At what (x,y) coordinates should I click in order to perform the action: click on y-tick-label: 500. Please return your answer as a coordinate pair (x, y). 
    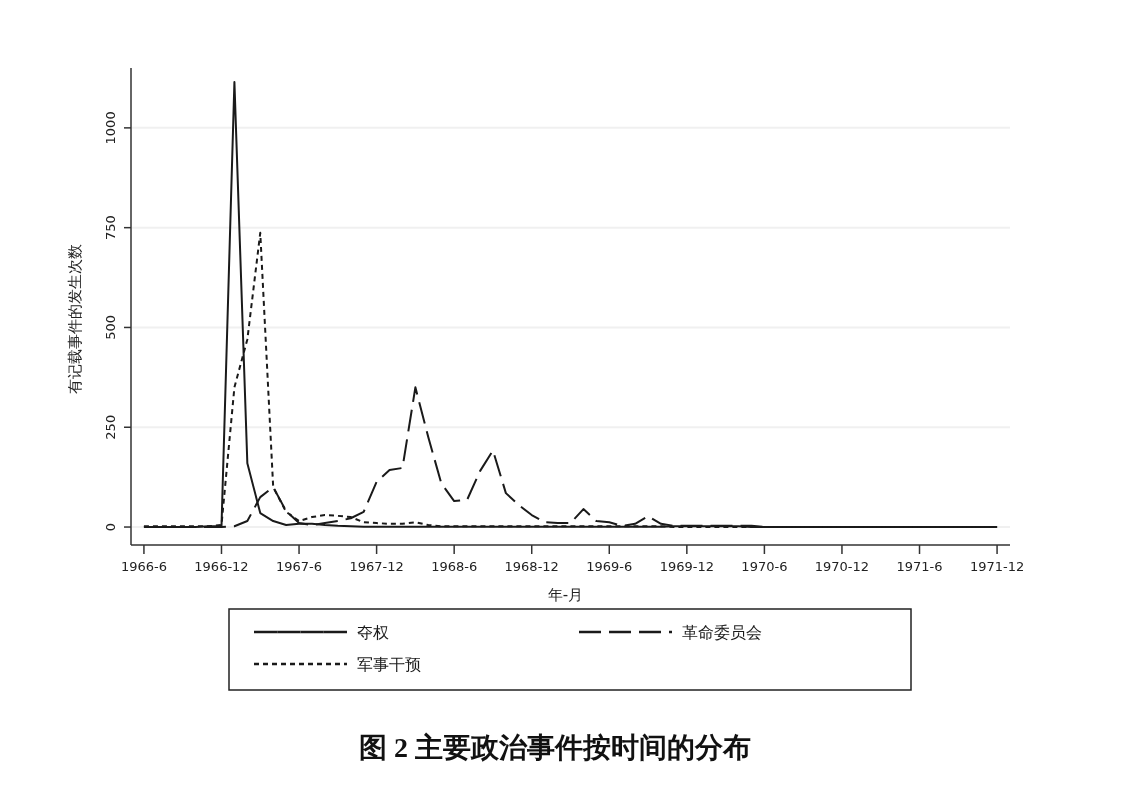
    Looking at the image, I should click on (110, 327).